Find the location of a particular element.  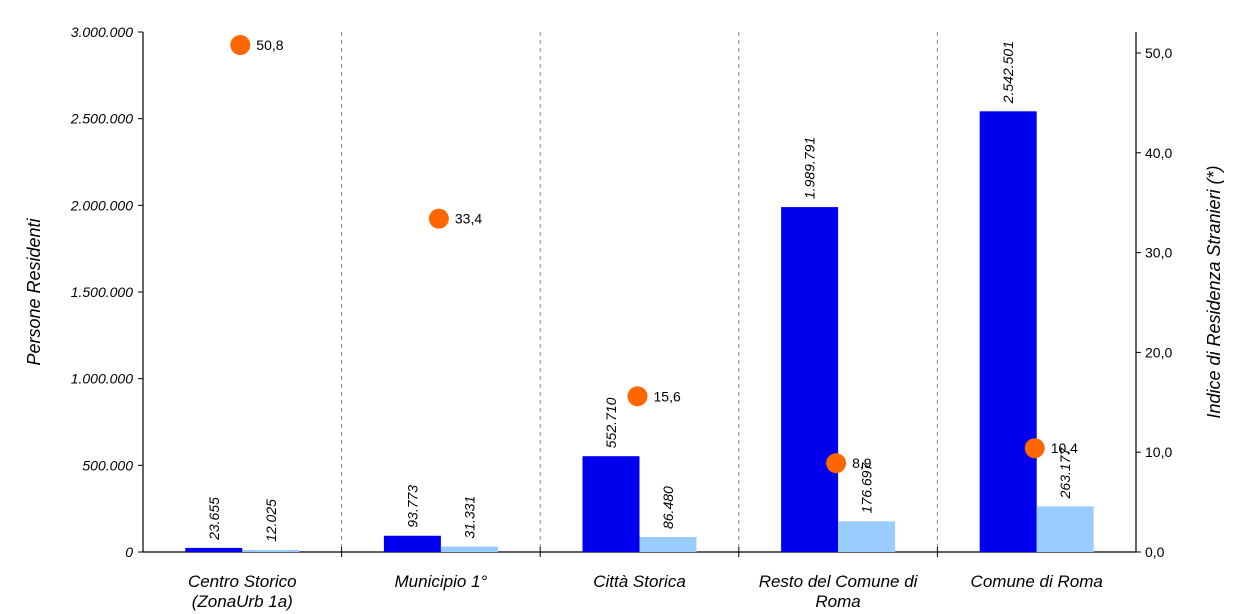

category-label: Municipio 1° is located at coordinates (441, 581).